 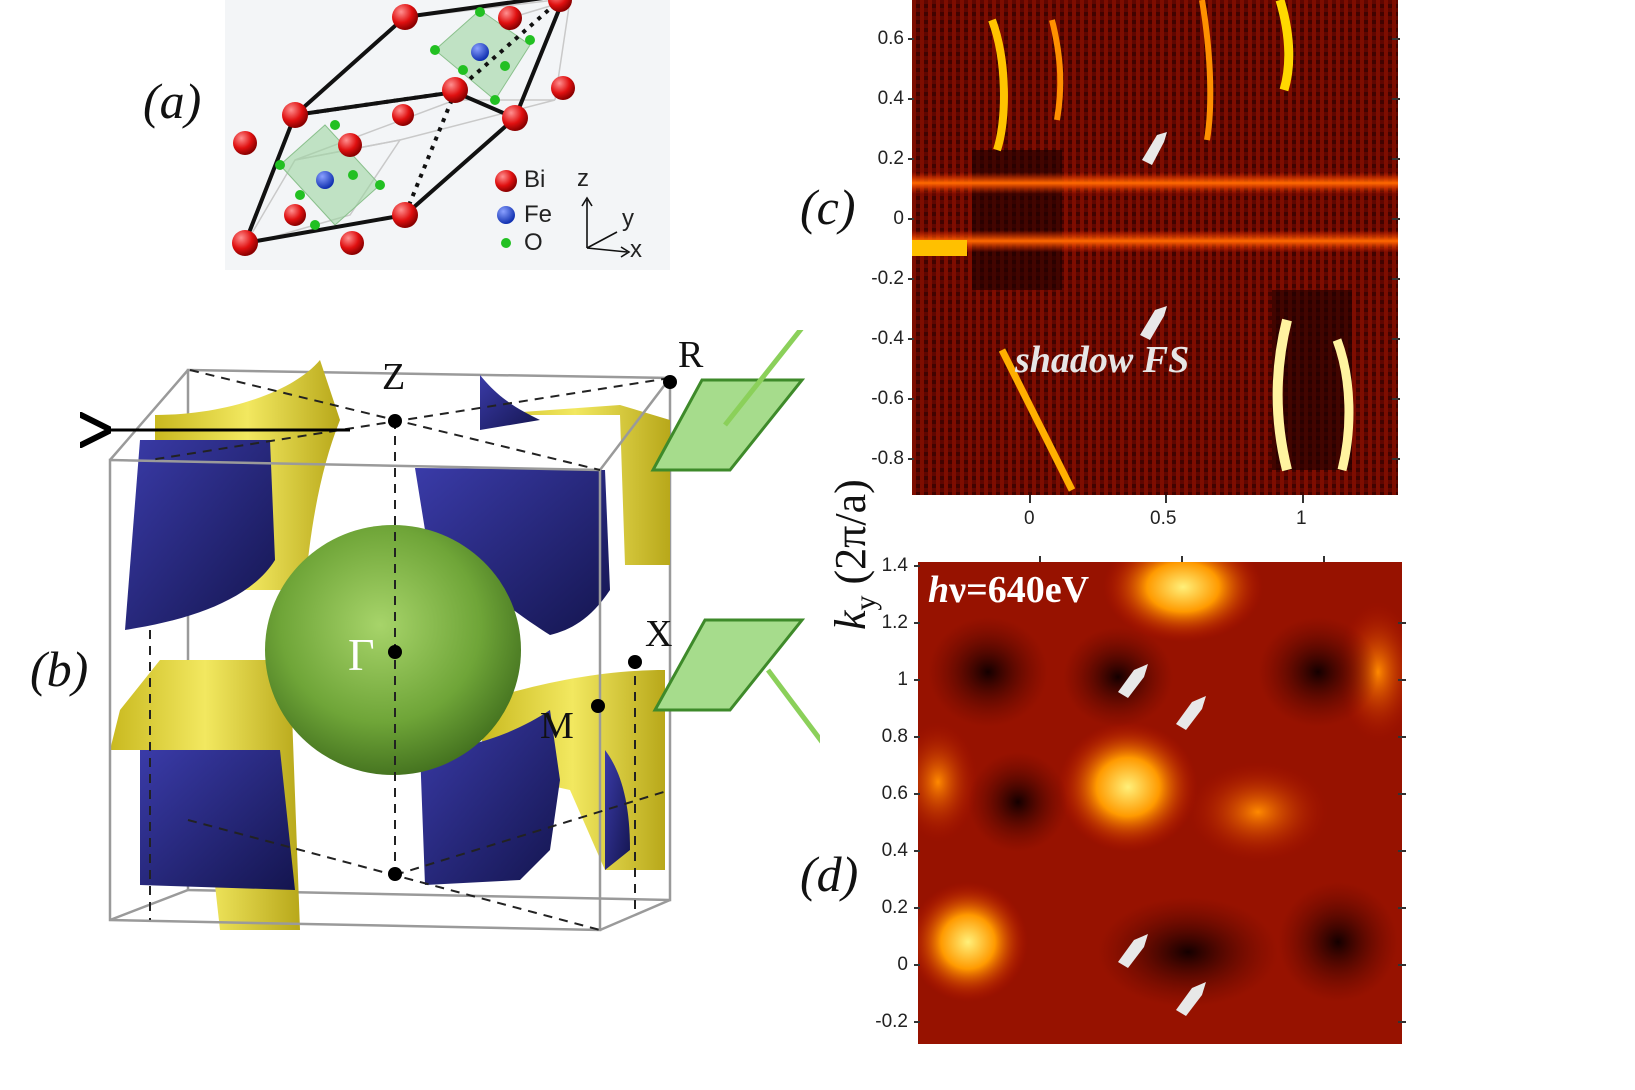 I want to click on panel-label-b: (b), so click(x=59, y=669).